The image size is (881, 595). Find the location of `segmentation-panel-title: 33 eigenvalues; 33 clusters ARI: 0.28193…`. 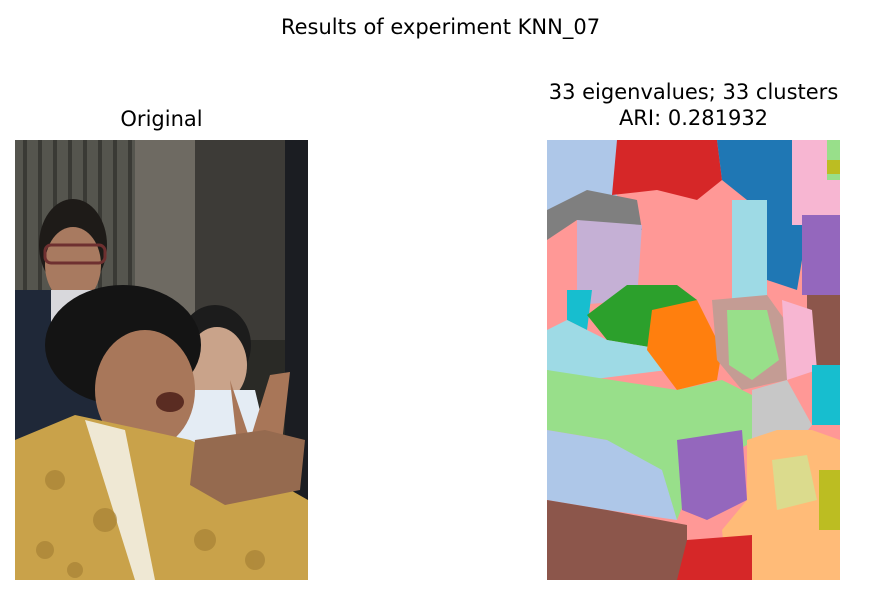

segmentation-panel-title: 33 eigenvalues; 33 clusters ARI: 0.28193… is located at coordinates (689, 105).